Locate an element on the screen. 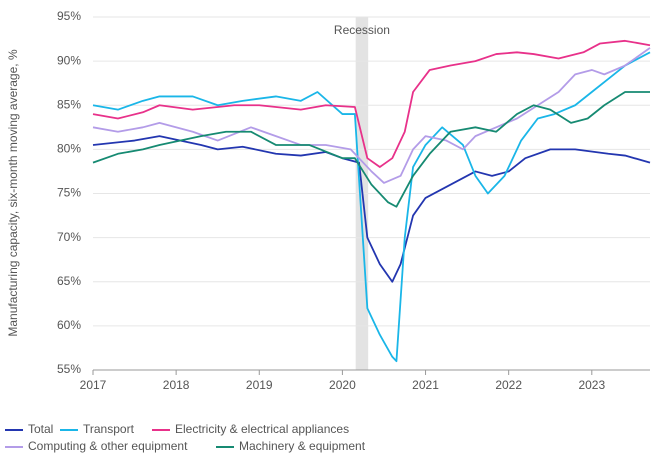 The width and height of the screenshot is (656, 460). annotation: Recession is located at coordinates (362, 30).